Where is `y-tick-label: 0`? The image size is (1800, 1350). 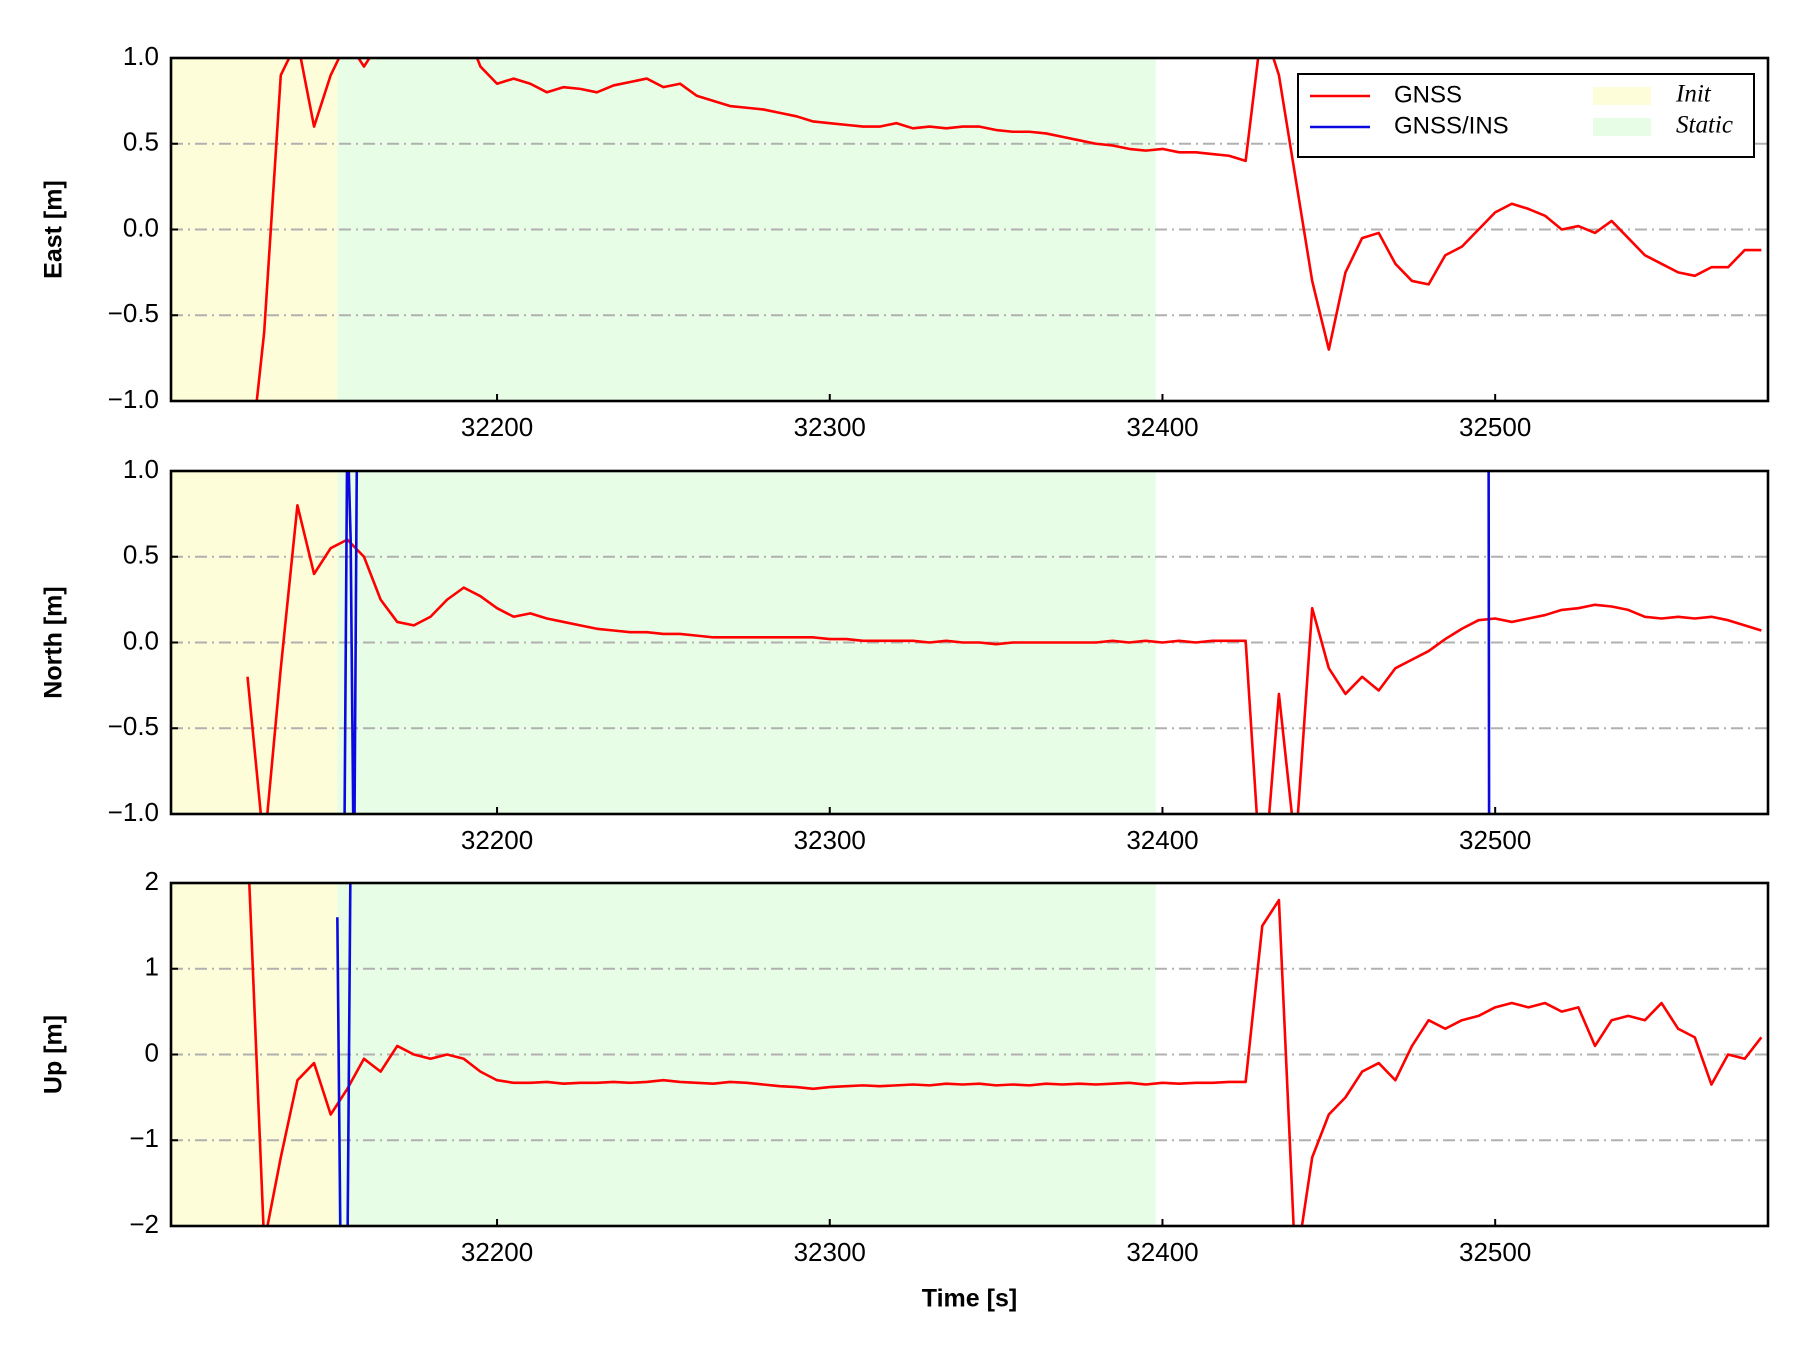
y-tick-label: 0 is located at coordinates (152, 1052).